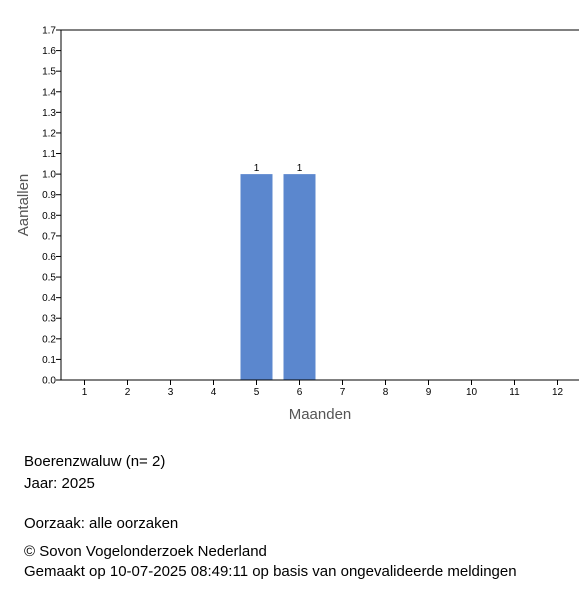  I want to click on x-axis-ticks: 1 2 3 4 5 6 7 8 9 10 11 12, so click(323, 389).